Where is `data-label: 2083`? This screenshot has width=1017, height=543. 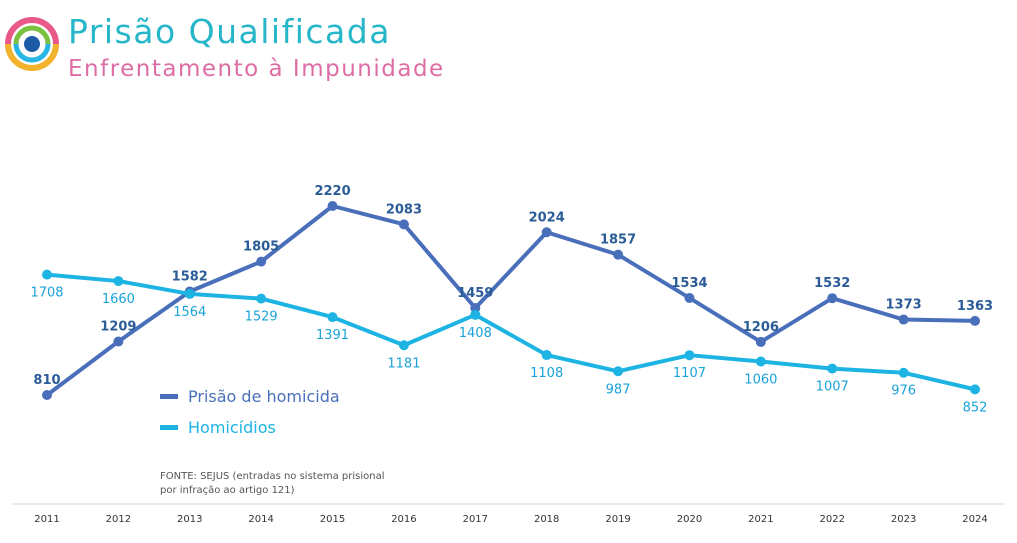 data-label: 2083 is located at coordinates (404, 209).